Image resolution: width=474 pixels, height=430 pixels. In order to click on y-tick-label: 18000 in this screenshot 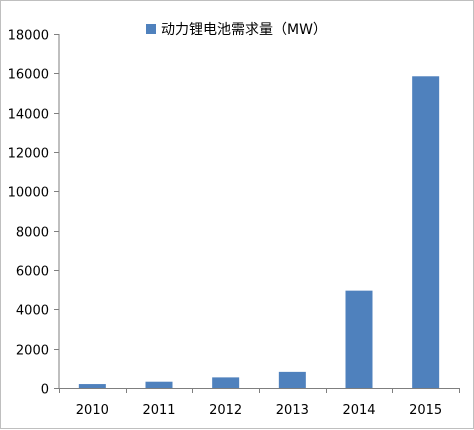, I will do `click(28, 36)`.